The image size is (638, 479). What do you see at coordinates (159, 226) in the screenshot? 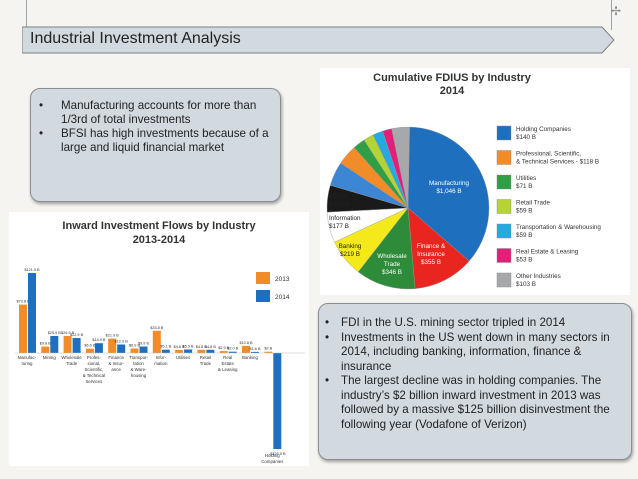
I see `bar-chart-title-line1: Inward Investment Flows by Industry` at bounding box center [159, 226].